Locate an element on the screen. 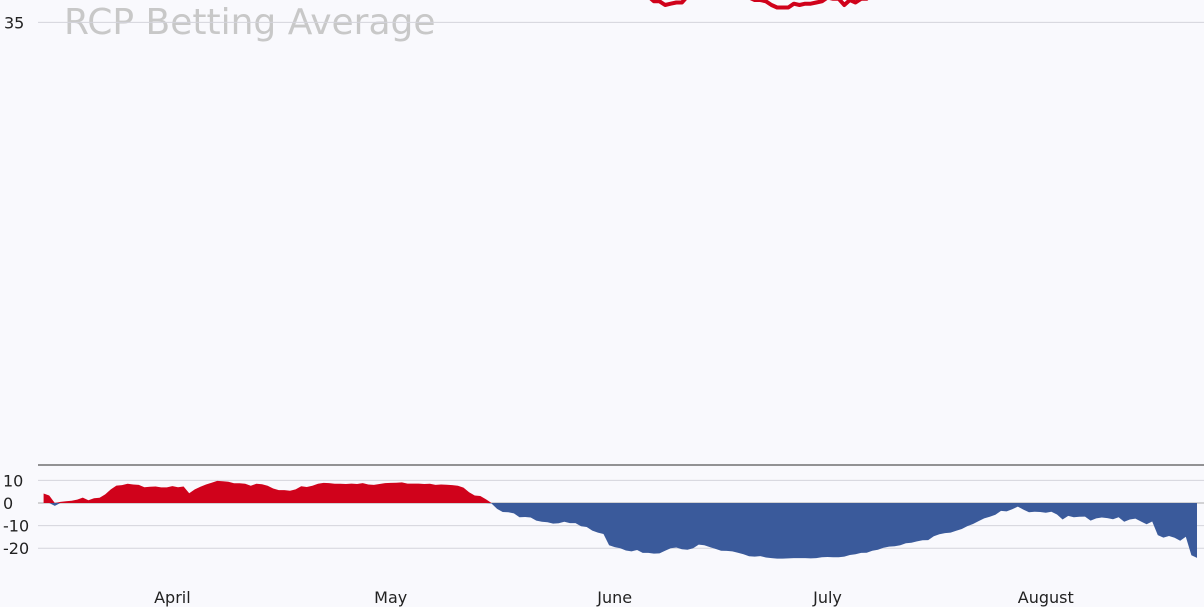 Image resolution: width=1204 pixels, height=607 pixels. x-tick-label: August is located at coordinates (1046, 597).